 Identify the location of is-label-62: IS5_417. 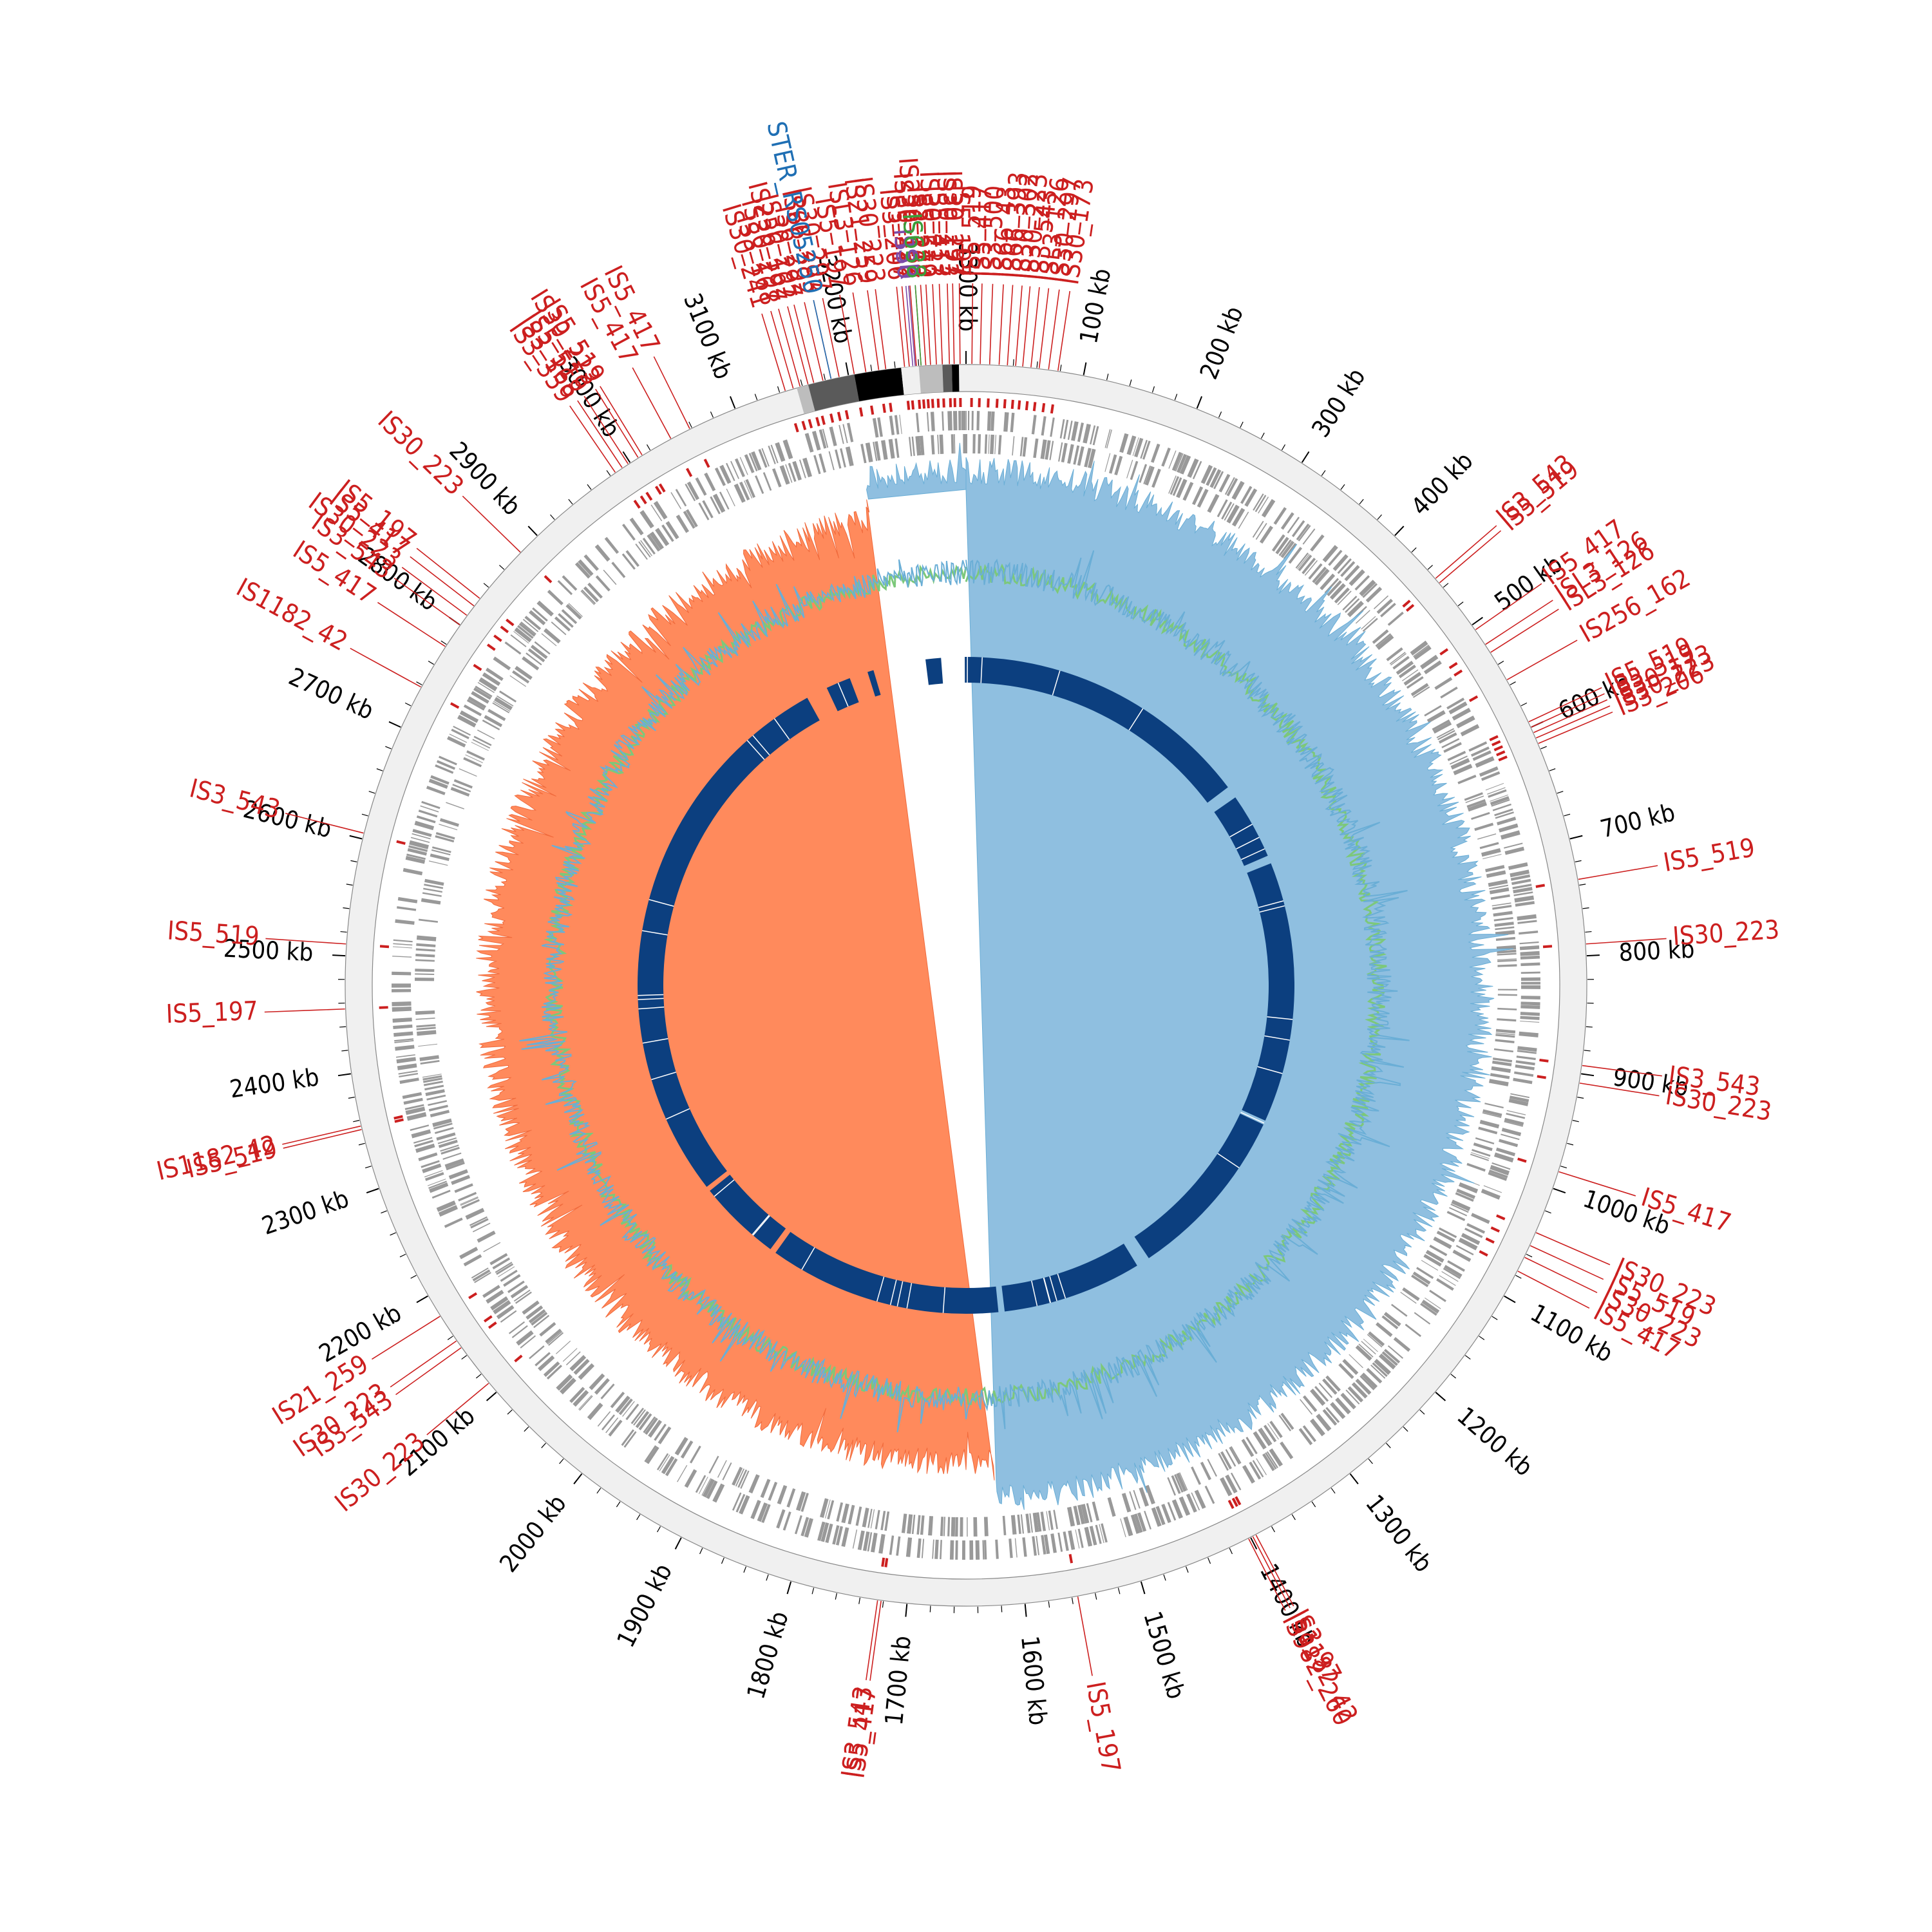
(982, 232).